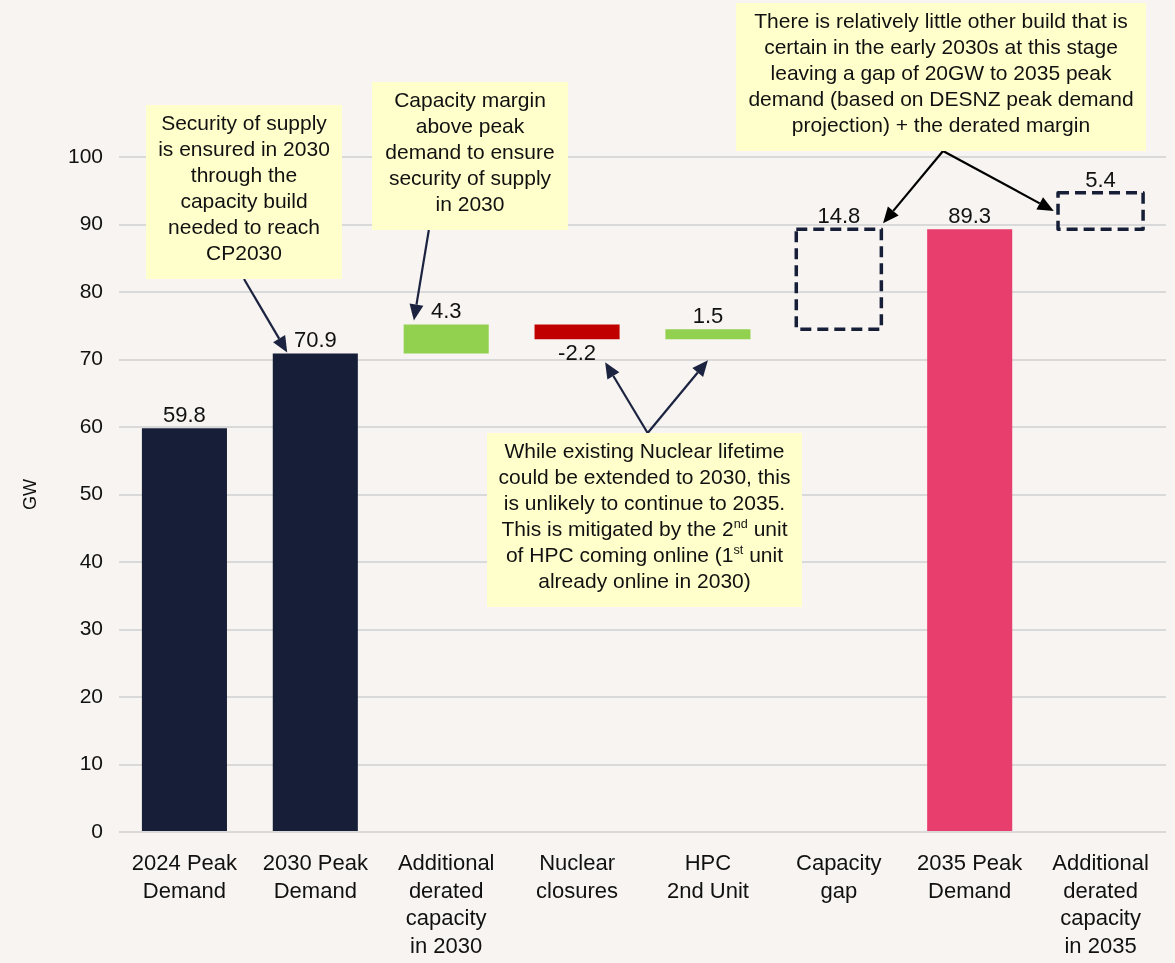  Describe the element at coordinates (707, 876) in the screenshot. I see `x-tick-label: HPC 2nd Unit` at that location.